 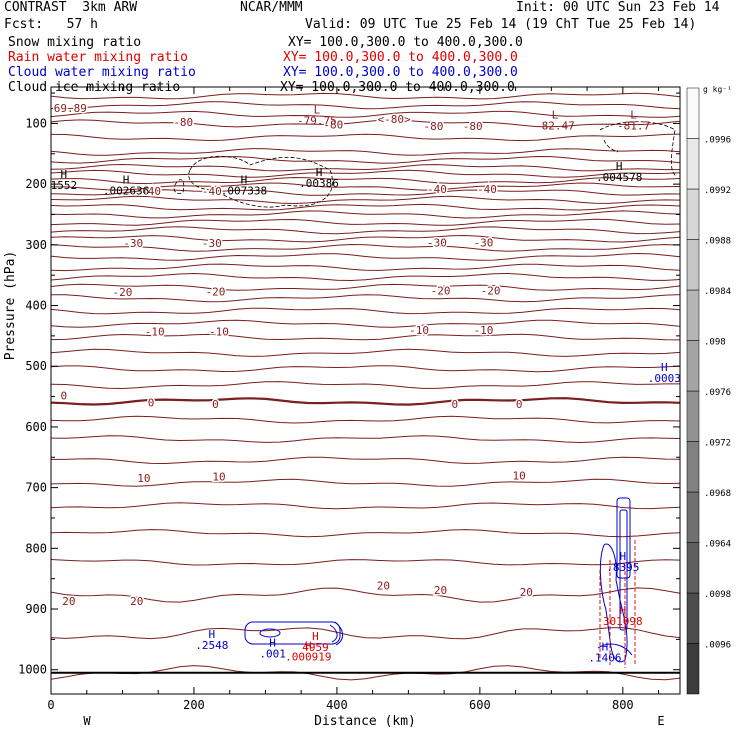 I want to click on extremum-value: .0003, so click(x=664, y=378).